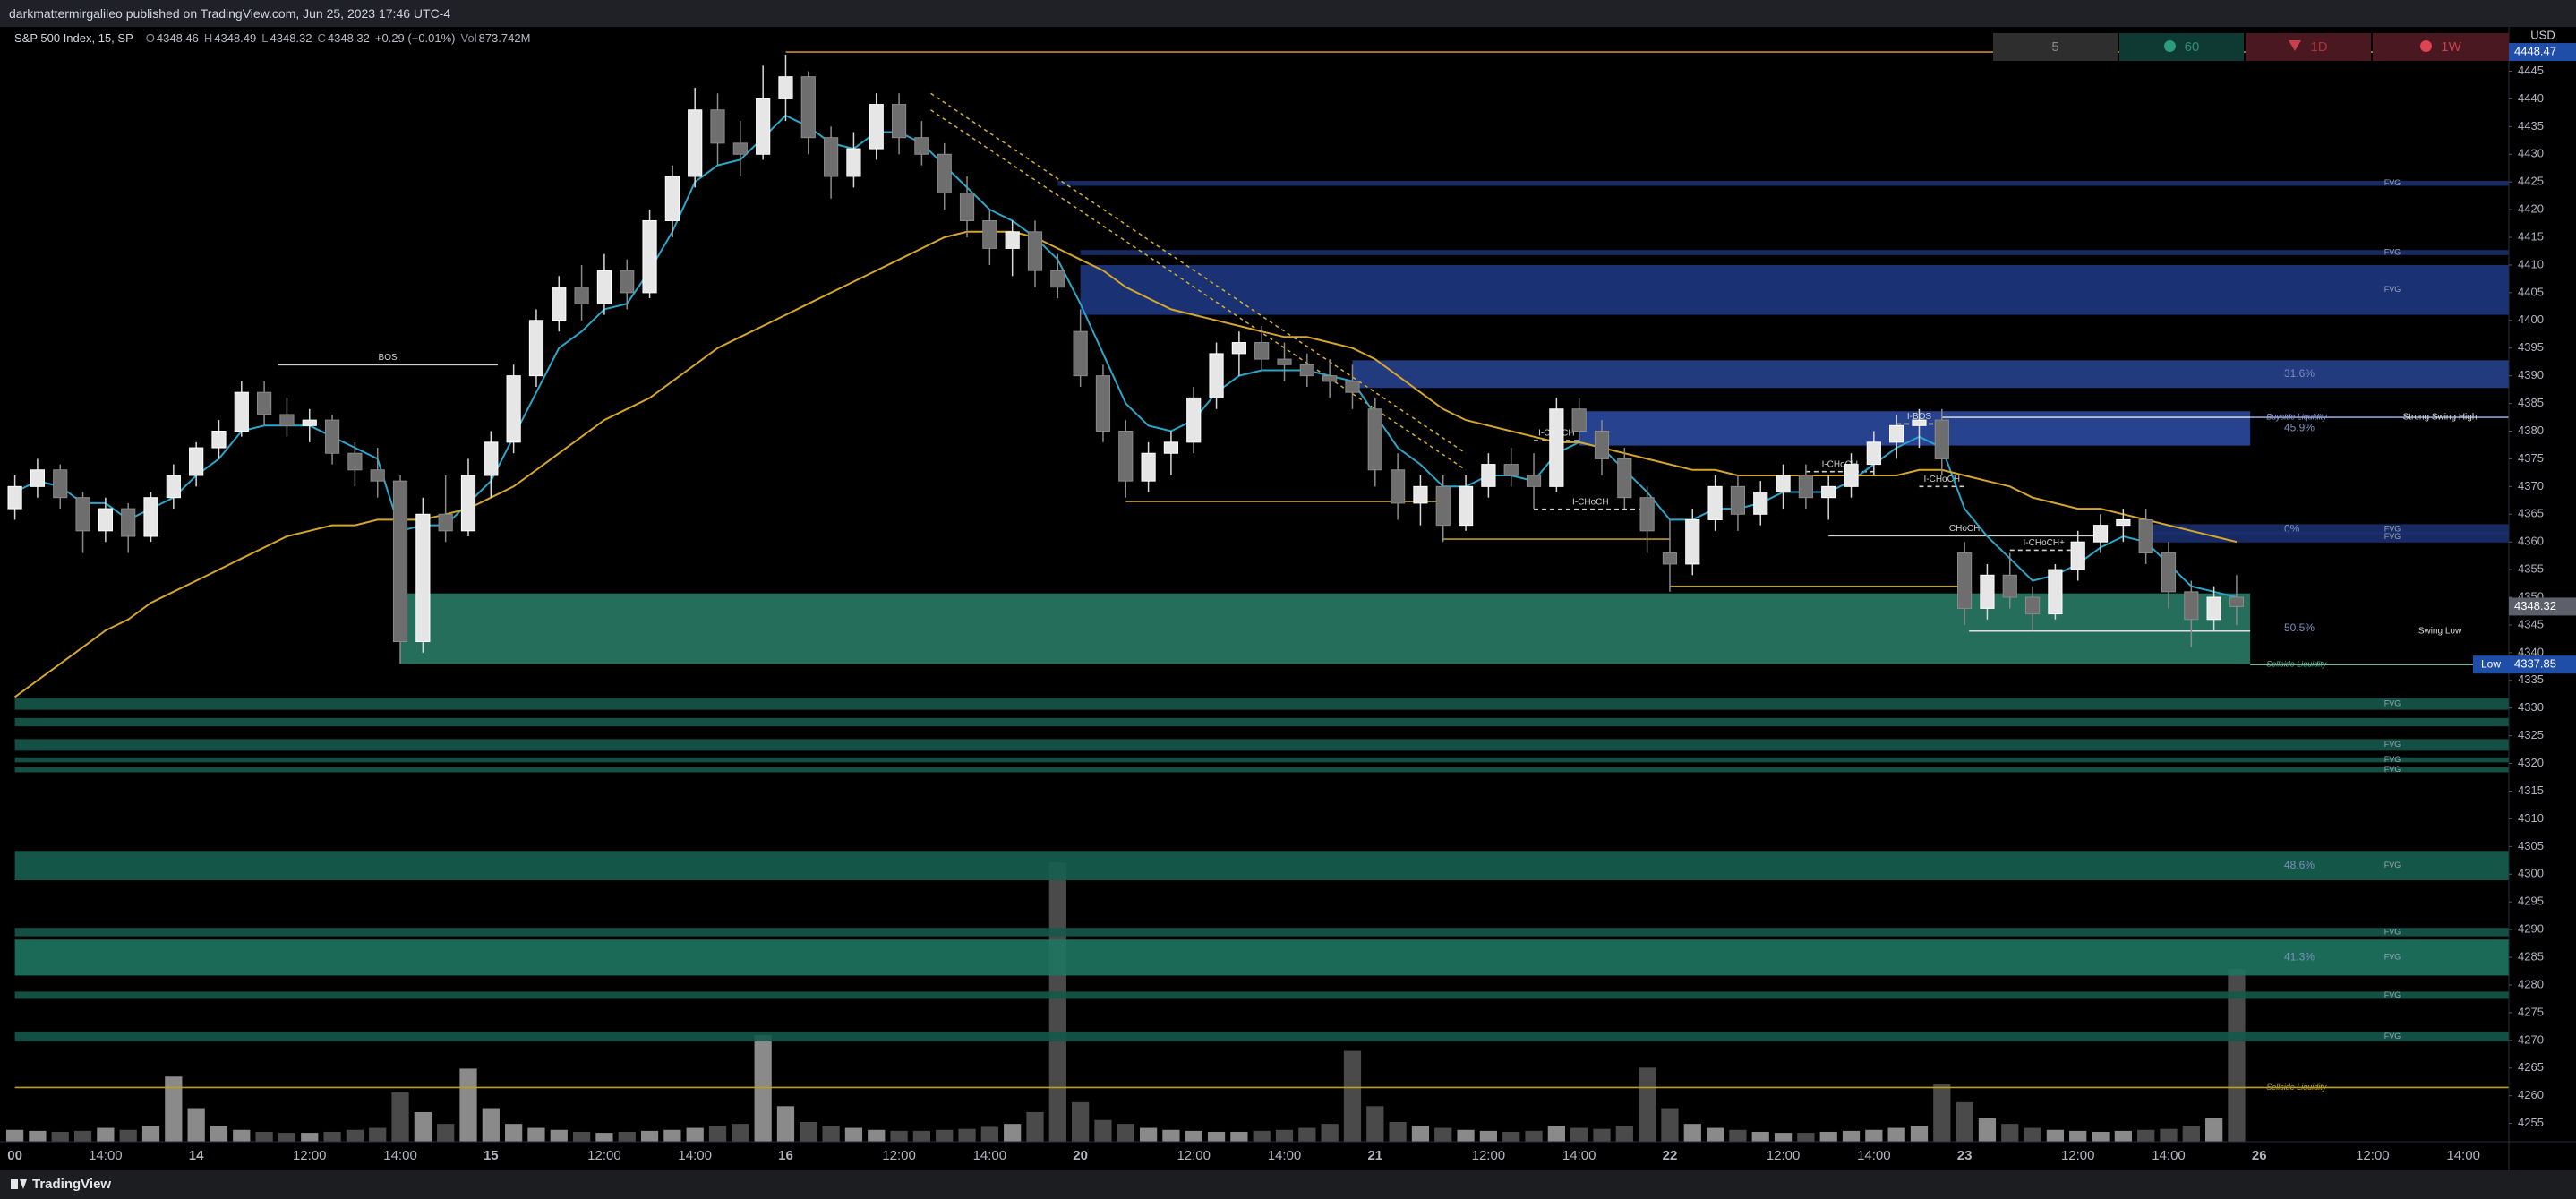 The image size is (2576, 1199). I want to click on zone-level: 31.6%, so click(2299, 373).